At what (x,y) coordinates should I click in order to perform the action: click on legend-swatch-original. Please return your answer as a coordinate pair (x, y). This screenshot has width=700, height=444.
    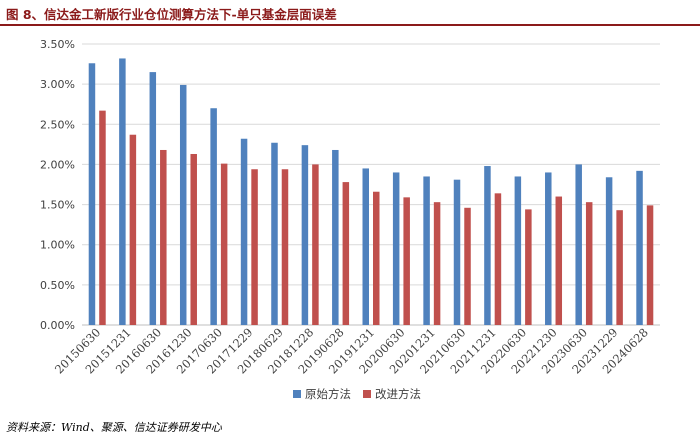
    Looking at the image, I should click on (297, 394).